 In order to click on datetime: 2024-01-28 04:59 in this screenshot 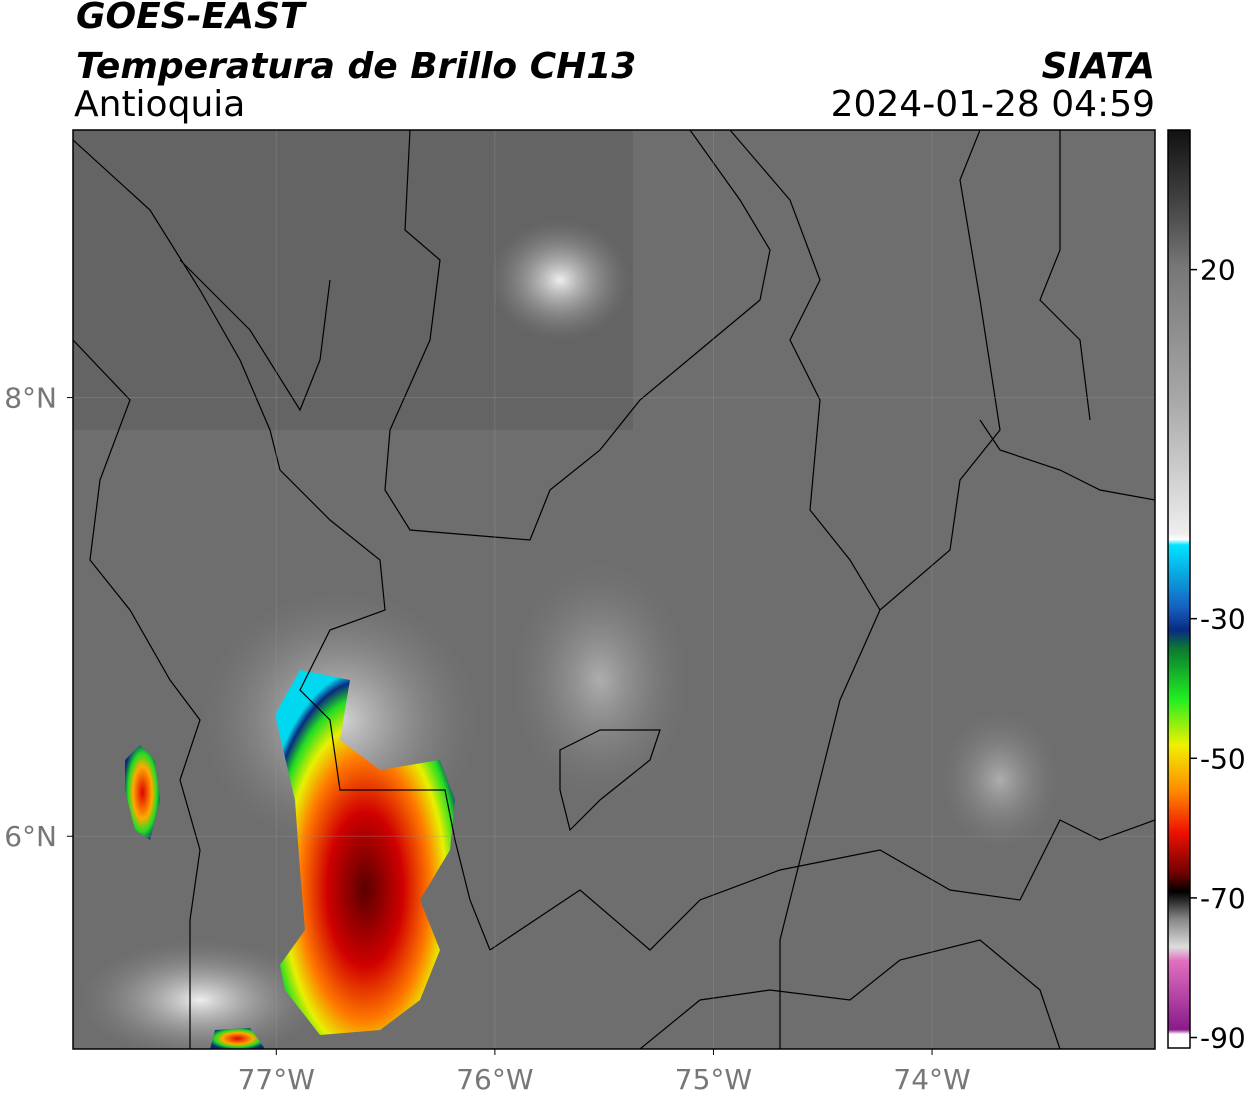, I will do `click(993, 104)`.